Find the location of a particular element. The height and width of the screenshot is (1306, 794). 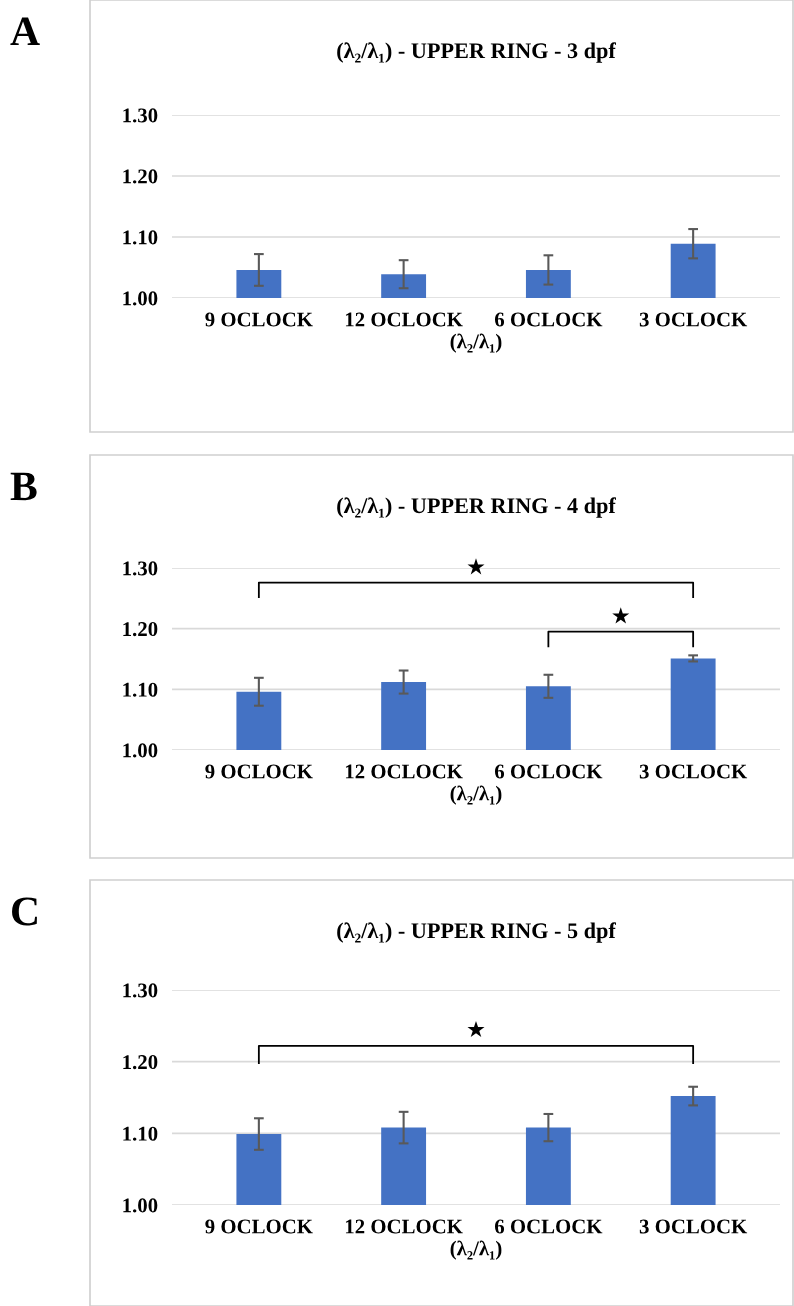

chart-title: (λ₂/λ₁) - UPPER RING - 5 dpf is located at coordinates (477, 932).